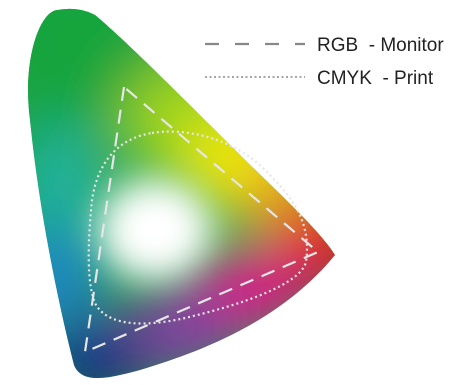  Describe the element at coordinates (380, 45) in the screenshot. I see `legend-rgb-label: RGB - Monitor` at that location.